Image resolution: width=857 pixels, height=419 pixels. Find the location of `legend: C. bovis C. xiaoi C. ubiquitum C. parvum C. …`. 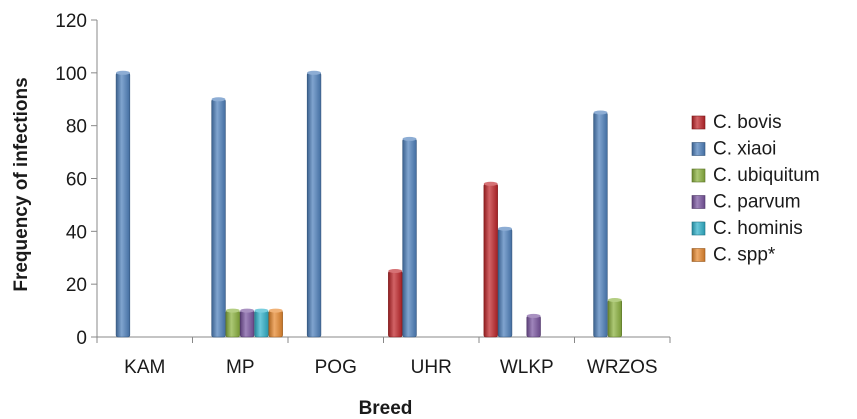

legend: C. bovis C. xiaoi C. ubiquitum C. parvum C. … is located at coordinates (755, 189).